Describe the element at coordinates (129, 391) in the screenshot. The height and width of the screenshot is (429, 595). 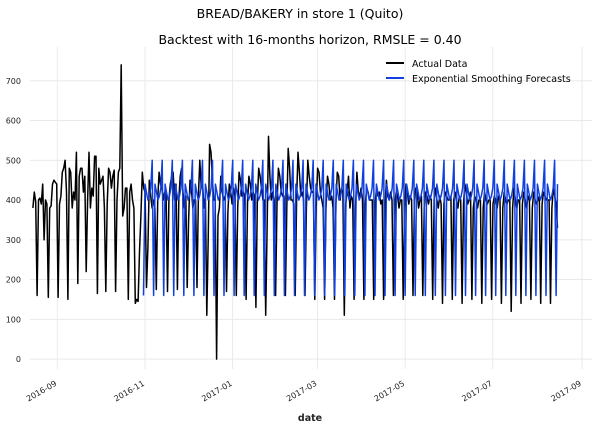
I see `x-tick-label: 2016-11` at that location.